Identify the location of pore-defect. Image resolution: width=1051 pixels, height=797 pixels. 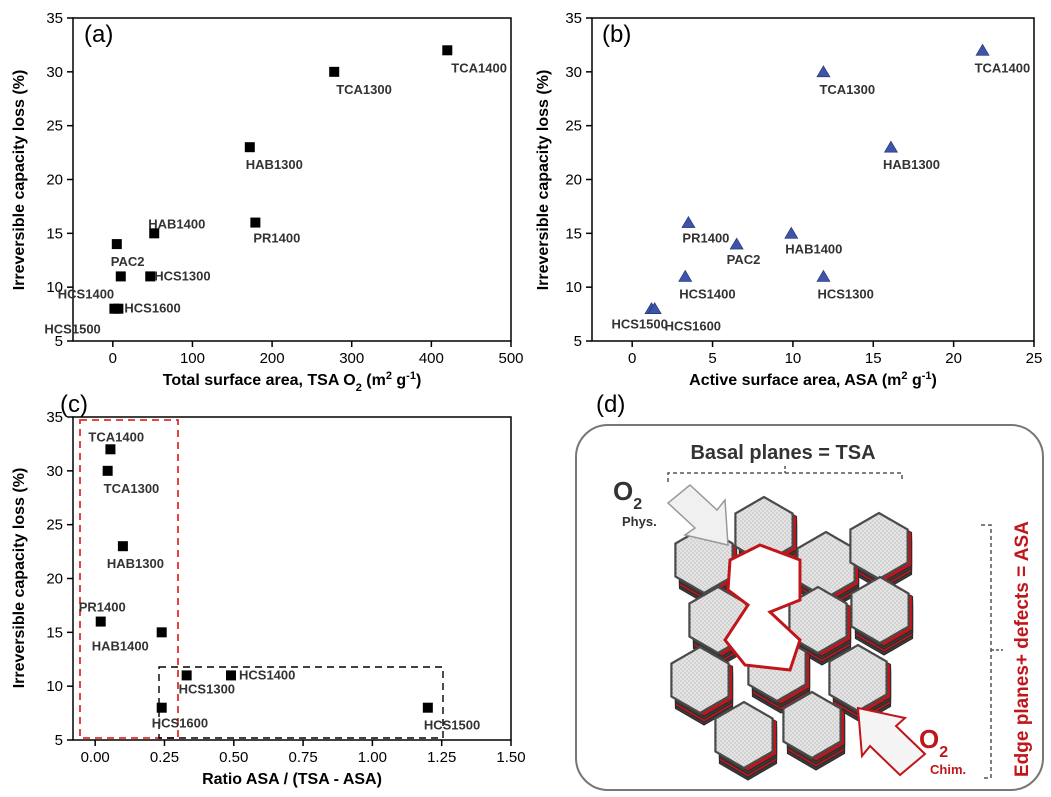
(762, 607).